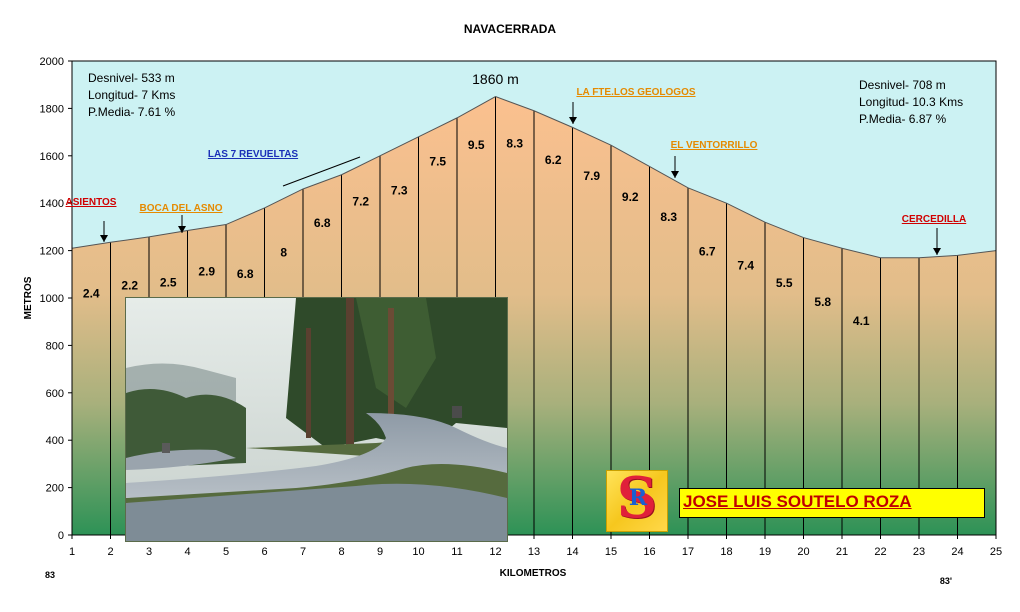 The image size is (1020, 612). Describe the element at coordinates (110, 552) in the screenshot. I see `x-tick-label: 2` at that location.